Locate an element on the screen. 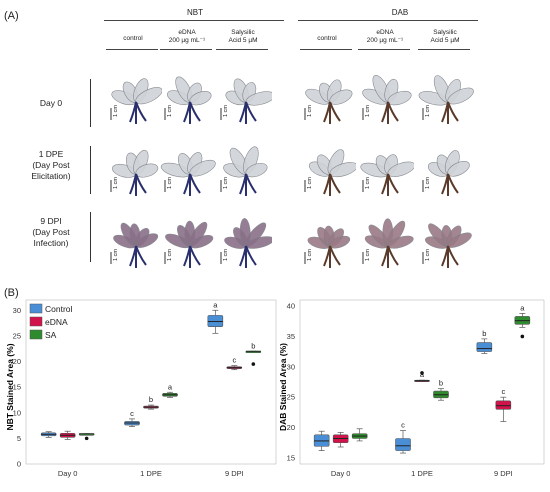 This screenshot has height=492, width=550. plant-photo-nbt-r2-c0: 1 cm is located at coordinates (134, 237).